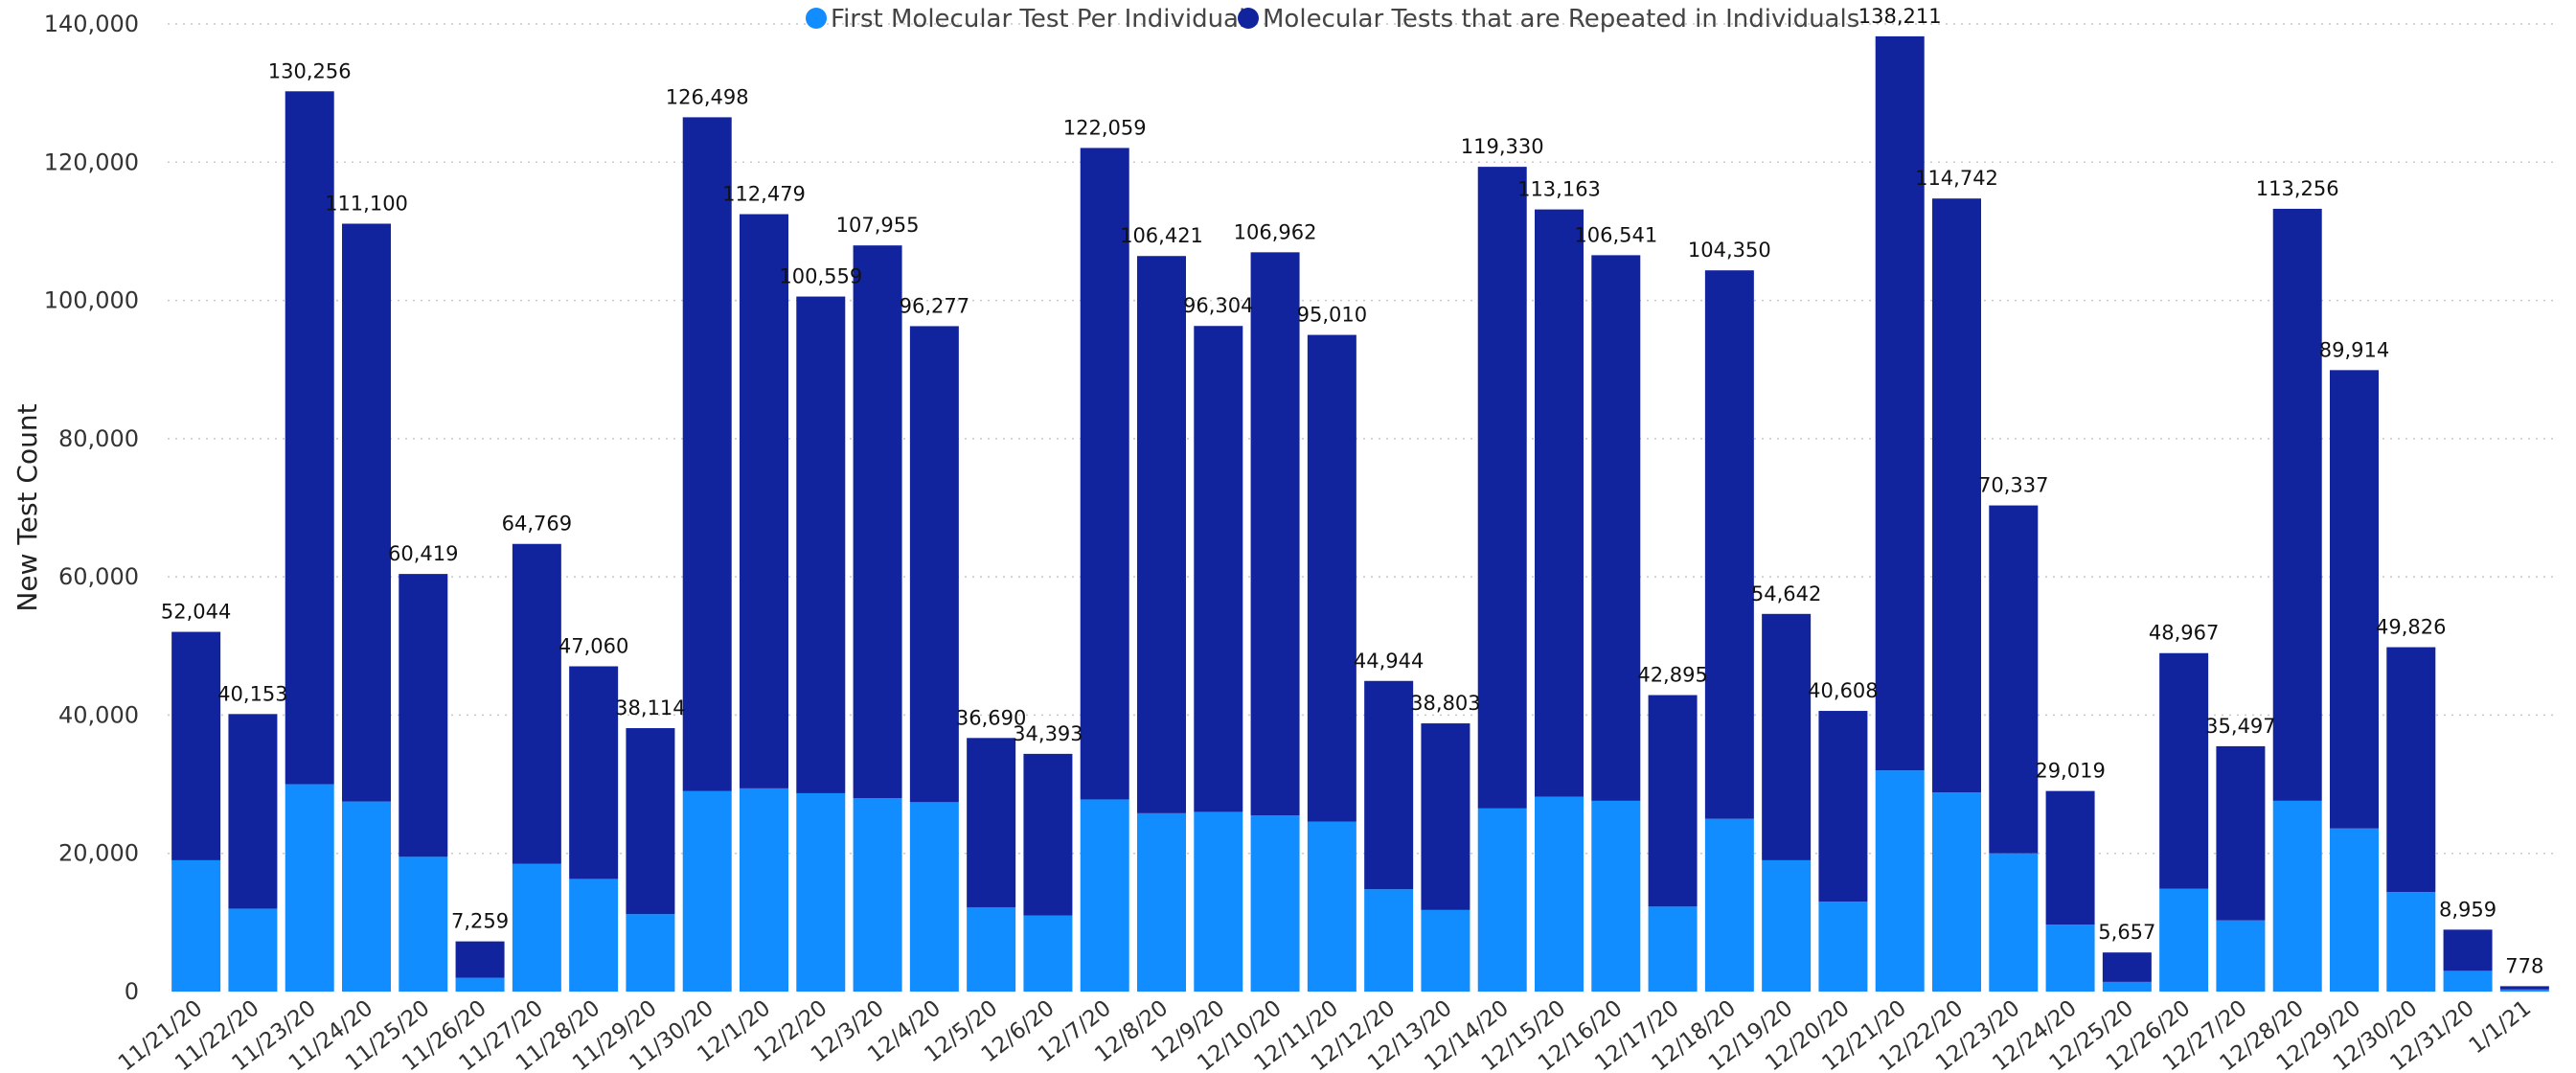 The height and width of the screenshot is (1073, 2576). I want to click on bar-total-label: 70,337, so click(2013, 485).